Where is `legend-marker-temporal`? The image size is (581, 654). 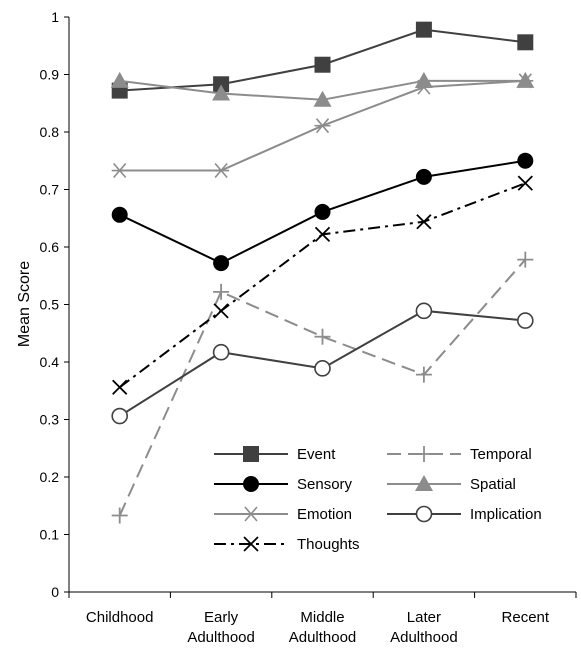 legend-marker-temporal is located at coordinates (424, 454).